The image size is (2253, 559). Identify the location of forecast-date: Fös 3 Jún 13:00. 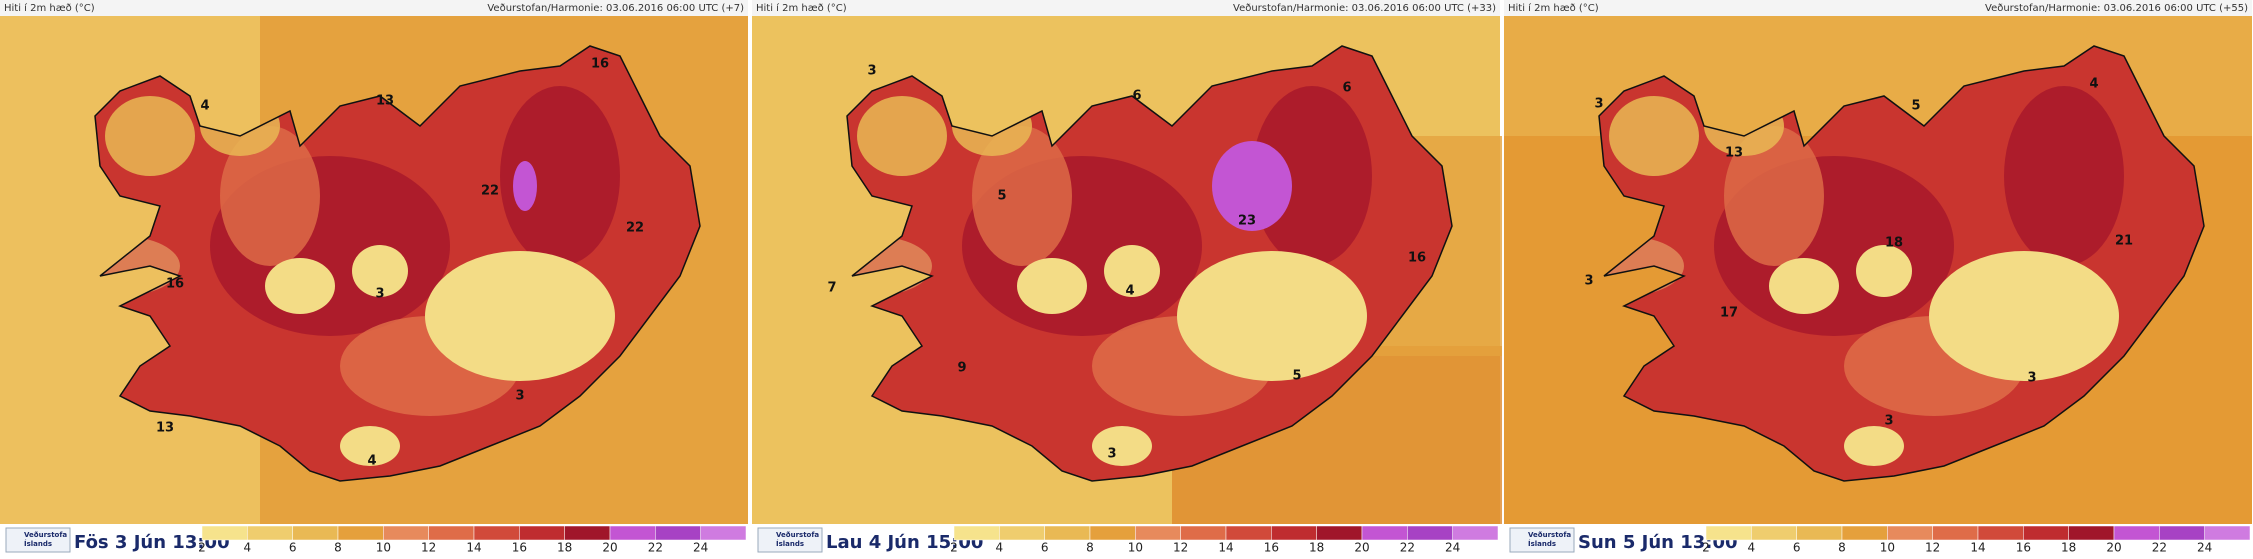
(152, 542).